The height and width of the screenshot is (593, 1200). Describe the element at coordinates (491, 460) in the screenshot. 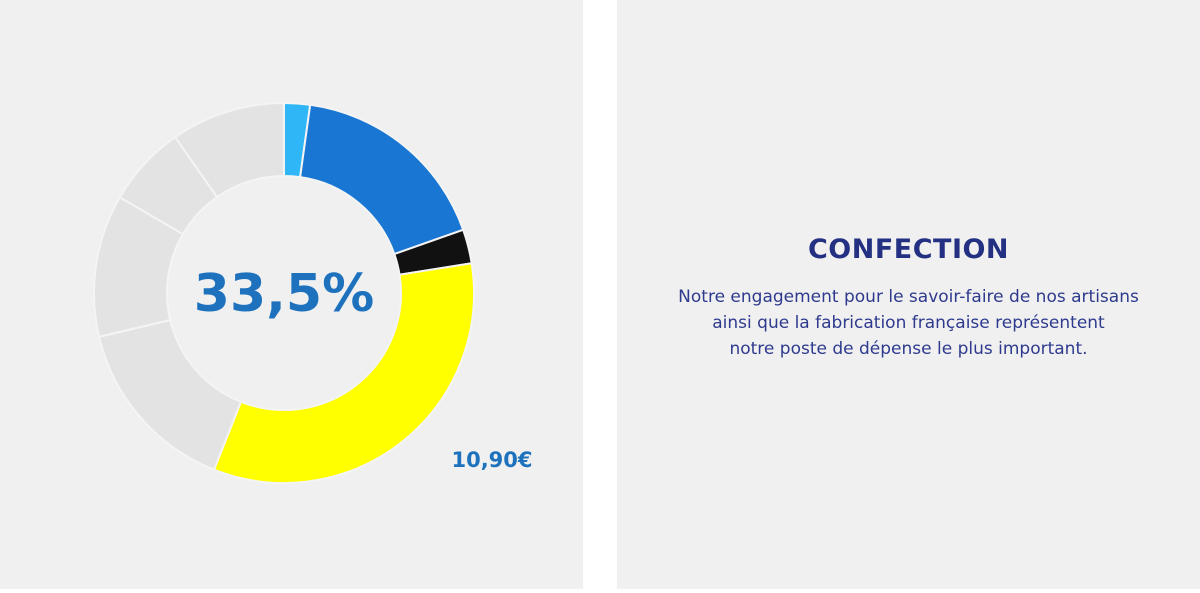

I see `annotation: 10,90€` at that location.